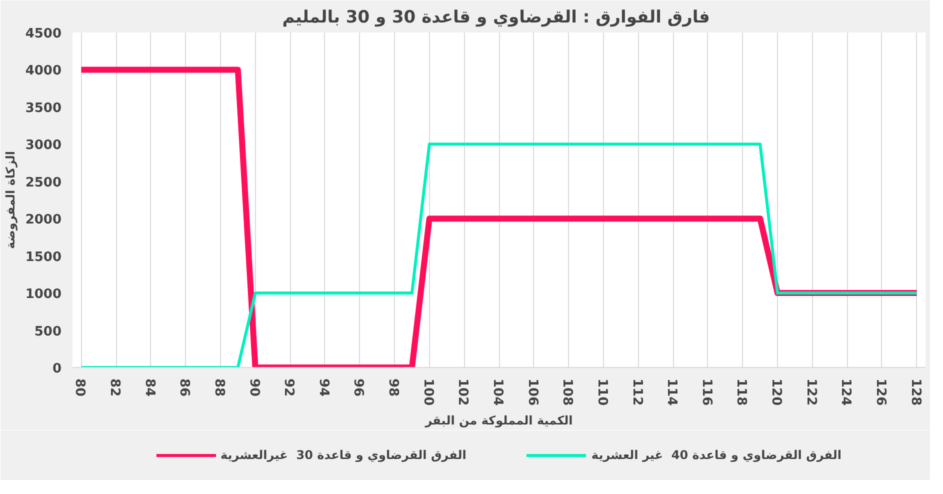 This screenshot has width=943, height=494. I want to click on x-tick-label: 98, so click(393, 387).